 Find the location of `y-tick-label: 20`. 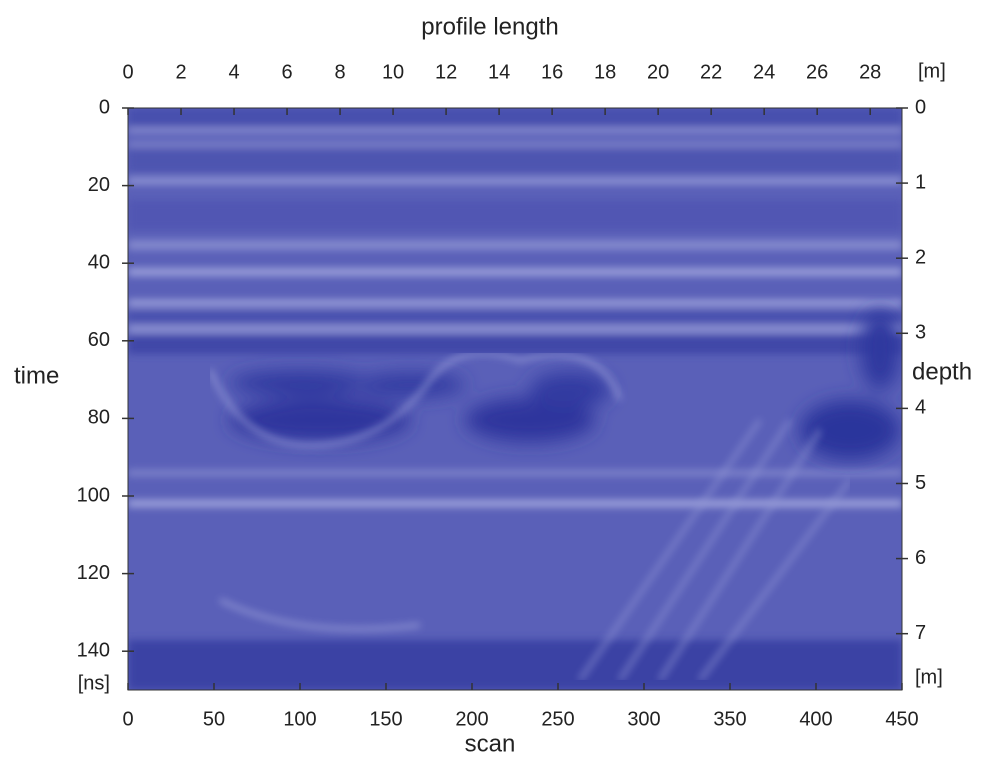

y-tick-label: 20 is located at coordinates (99, 185).